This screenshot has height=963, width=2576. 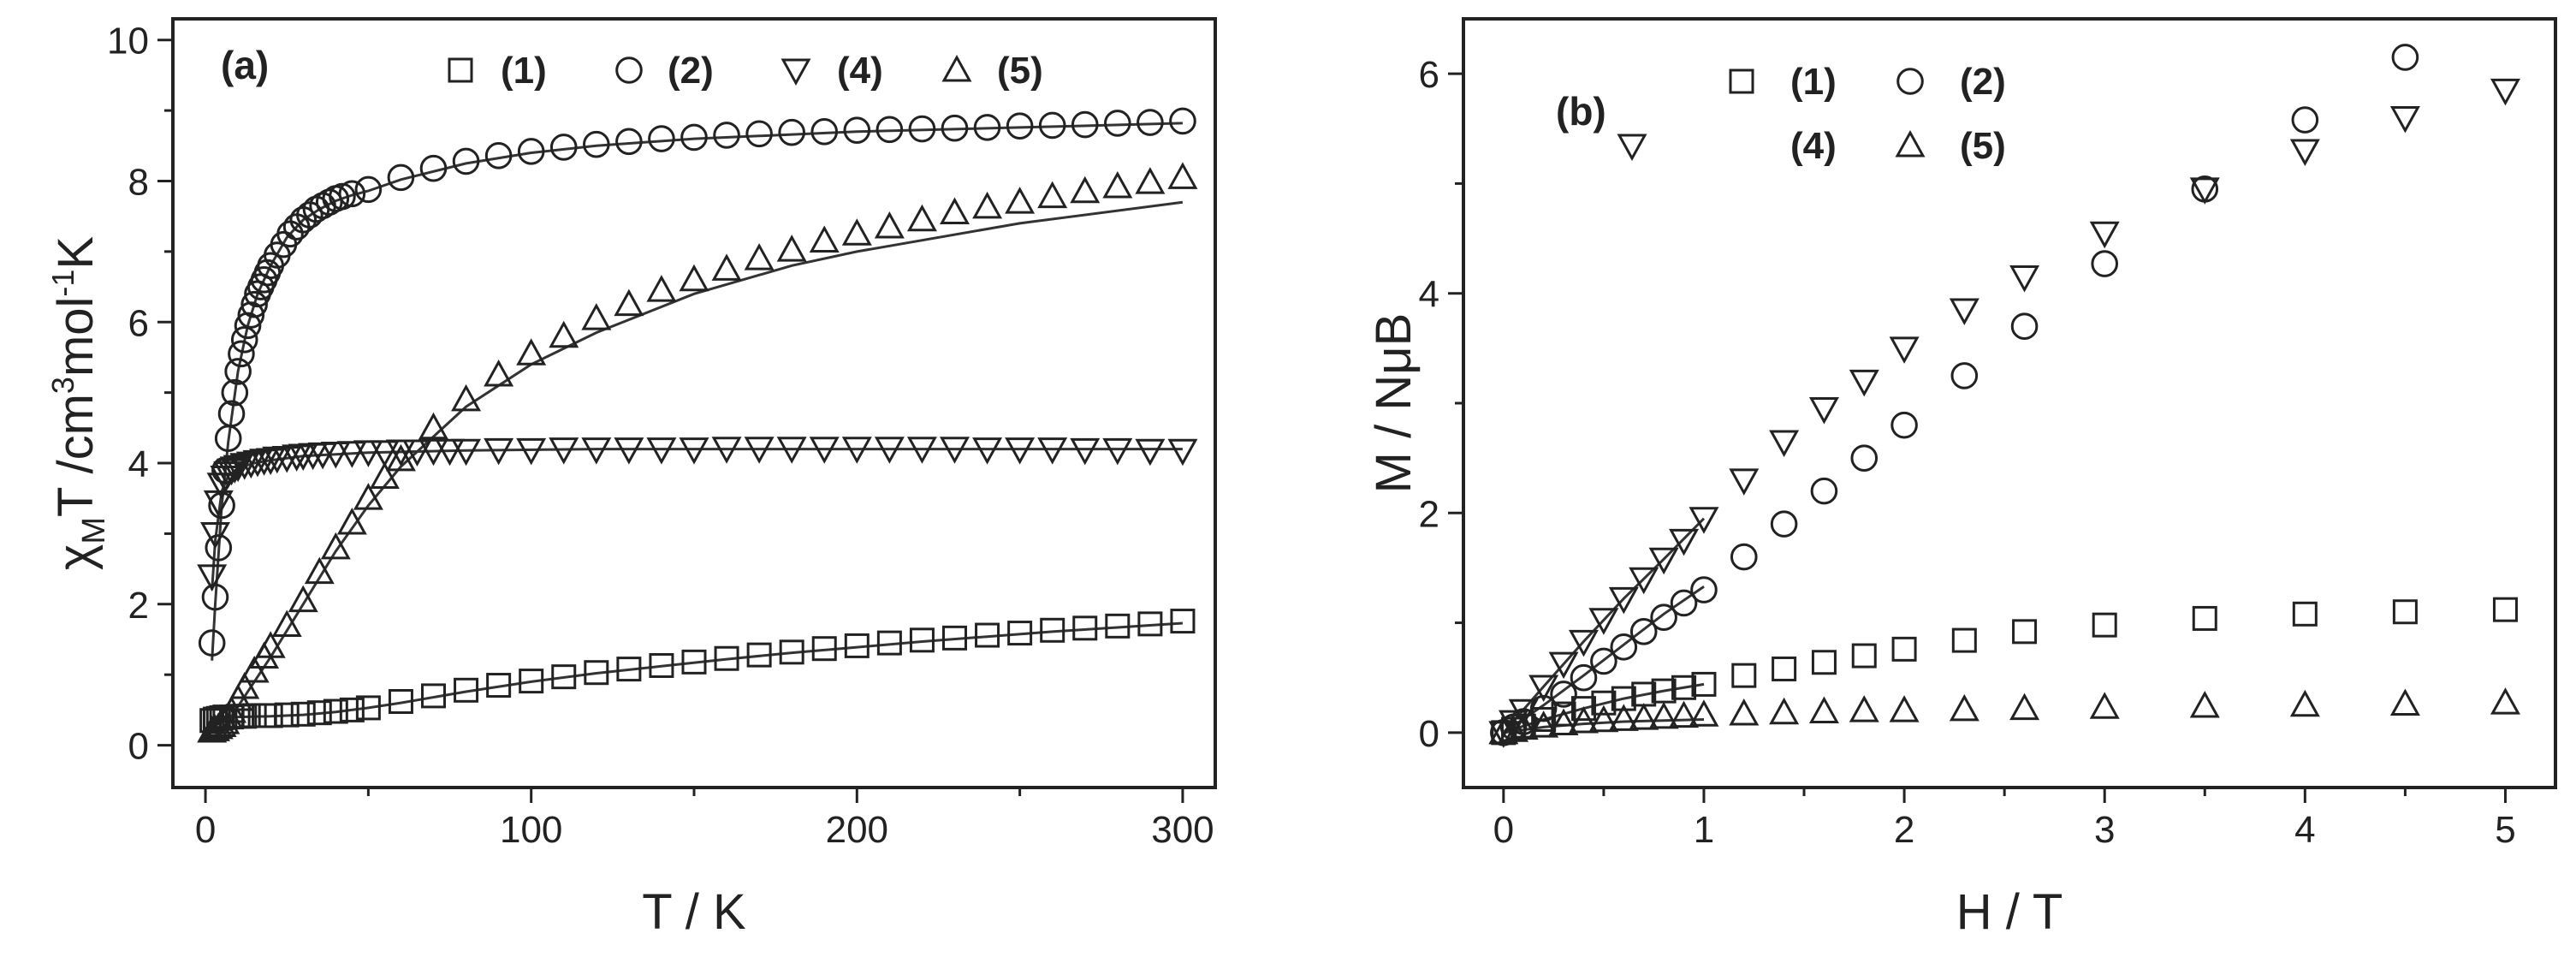 I want to click on x-tick-label: 5, so click(x=2505, y=830).